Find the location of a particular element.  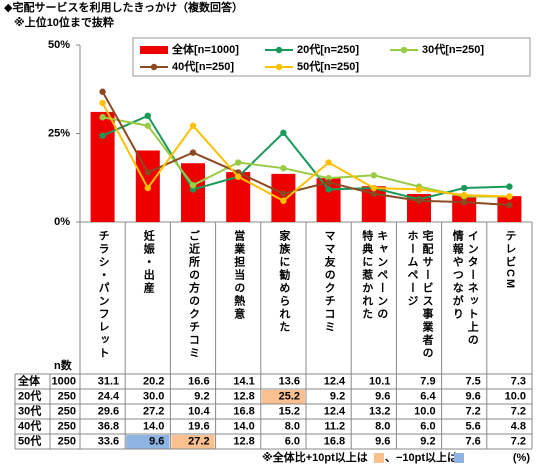

table-value: 4.8 is located at coordinates (518, 426).